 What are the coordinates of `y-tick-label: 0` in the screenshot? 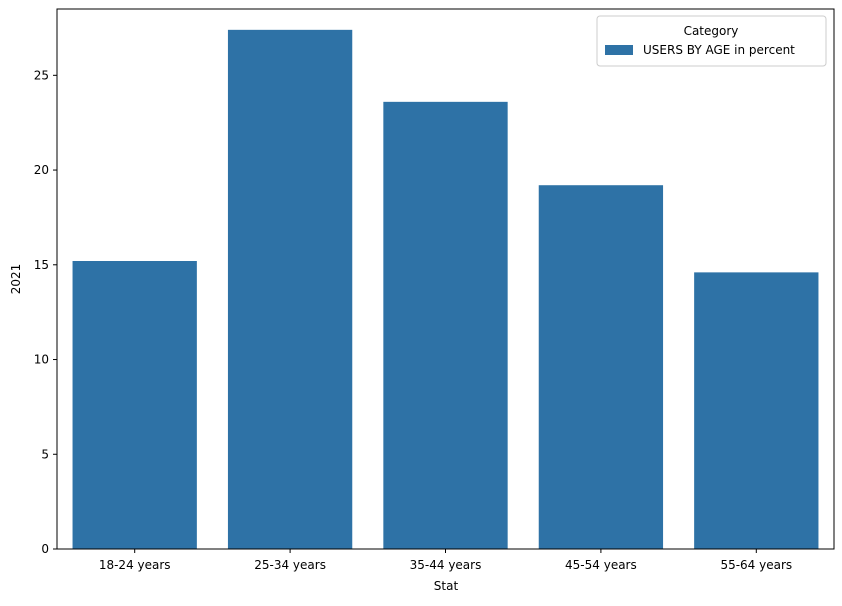 It's located at (45, 549).